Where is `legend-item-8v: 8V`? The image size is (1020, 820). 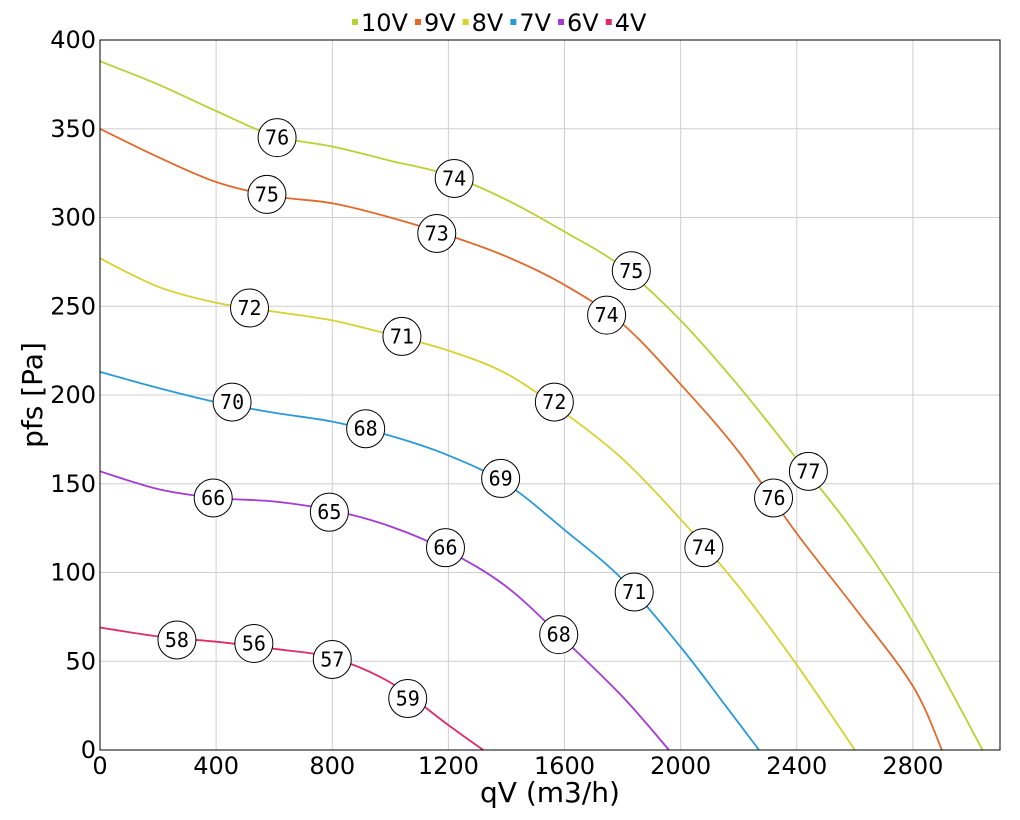 legend-item-8v: 8V is located at coordinates (483, 23).